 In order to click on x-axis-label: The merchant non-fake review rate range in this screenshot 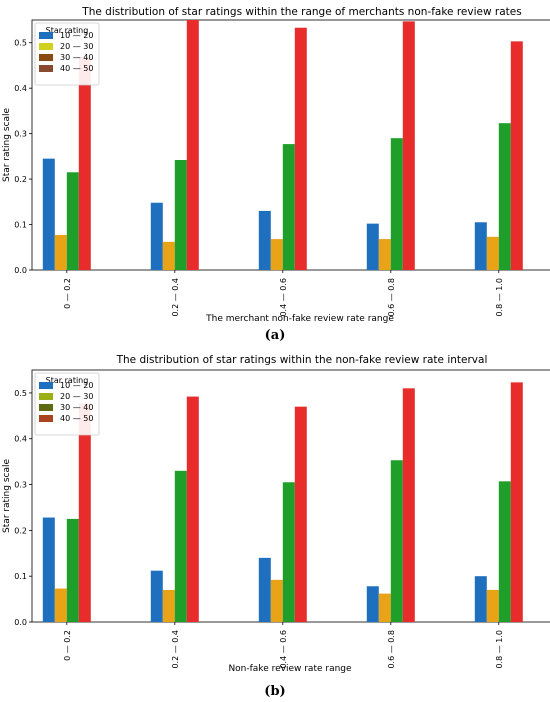, I will do `click(299, 319)`.